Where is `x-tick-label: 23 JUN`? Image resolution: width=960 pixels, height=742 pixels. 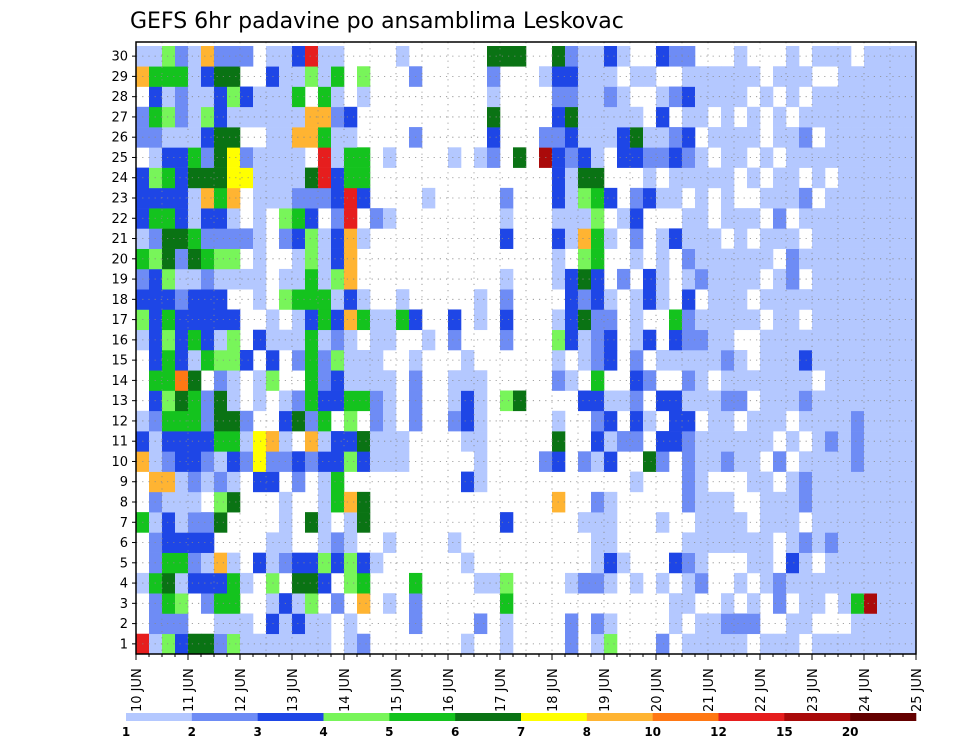 x-tick-label: 23 JUN is located at coordinates (813, 690).